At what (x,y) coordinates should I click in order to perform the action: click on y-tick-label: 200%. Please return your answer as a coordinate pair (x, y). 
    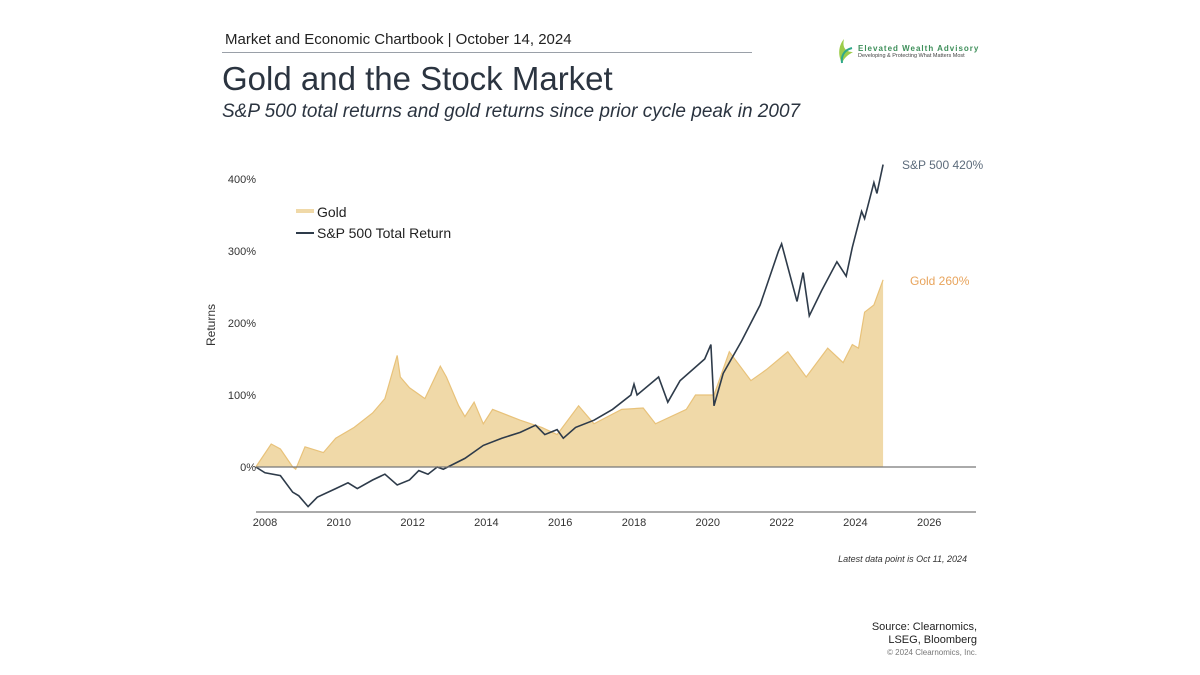
    Looking at the image, I should click on (242, 324).